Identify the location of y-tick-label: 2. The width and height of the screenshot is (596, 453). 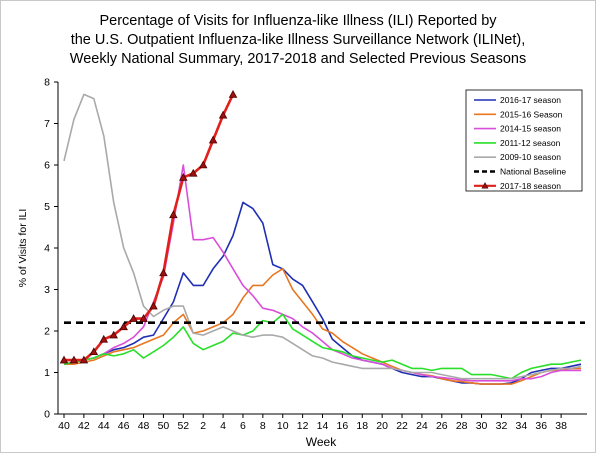
(47, 332).